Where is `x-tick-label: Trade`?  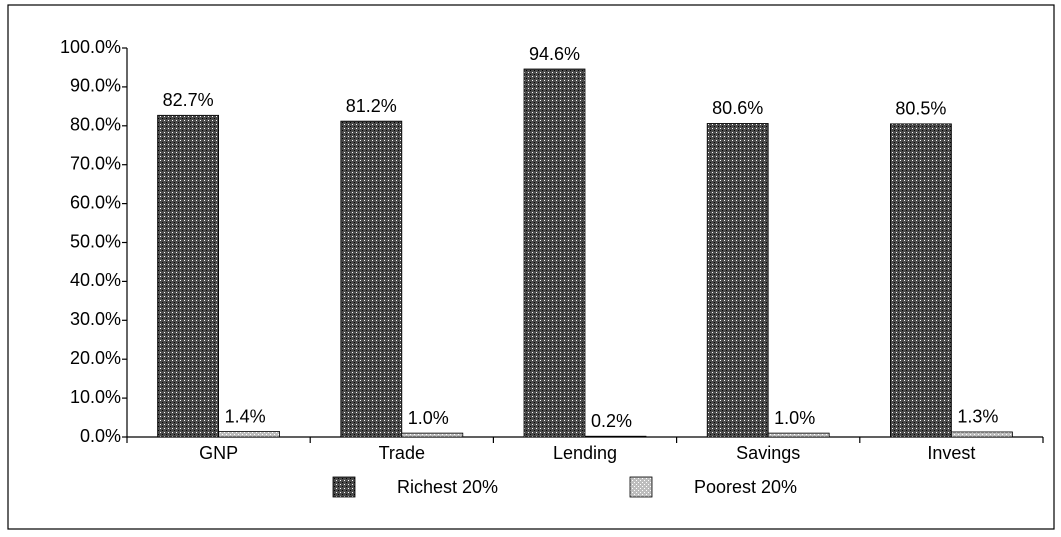
x-tick-label: Trade is located at coordinates (402, 453).